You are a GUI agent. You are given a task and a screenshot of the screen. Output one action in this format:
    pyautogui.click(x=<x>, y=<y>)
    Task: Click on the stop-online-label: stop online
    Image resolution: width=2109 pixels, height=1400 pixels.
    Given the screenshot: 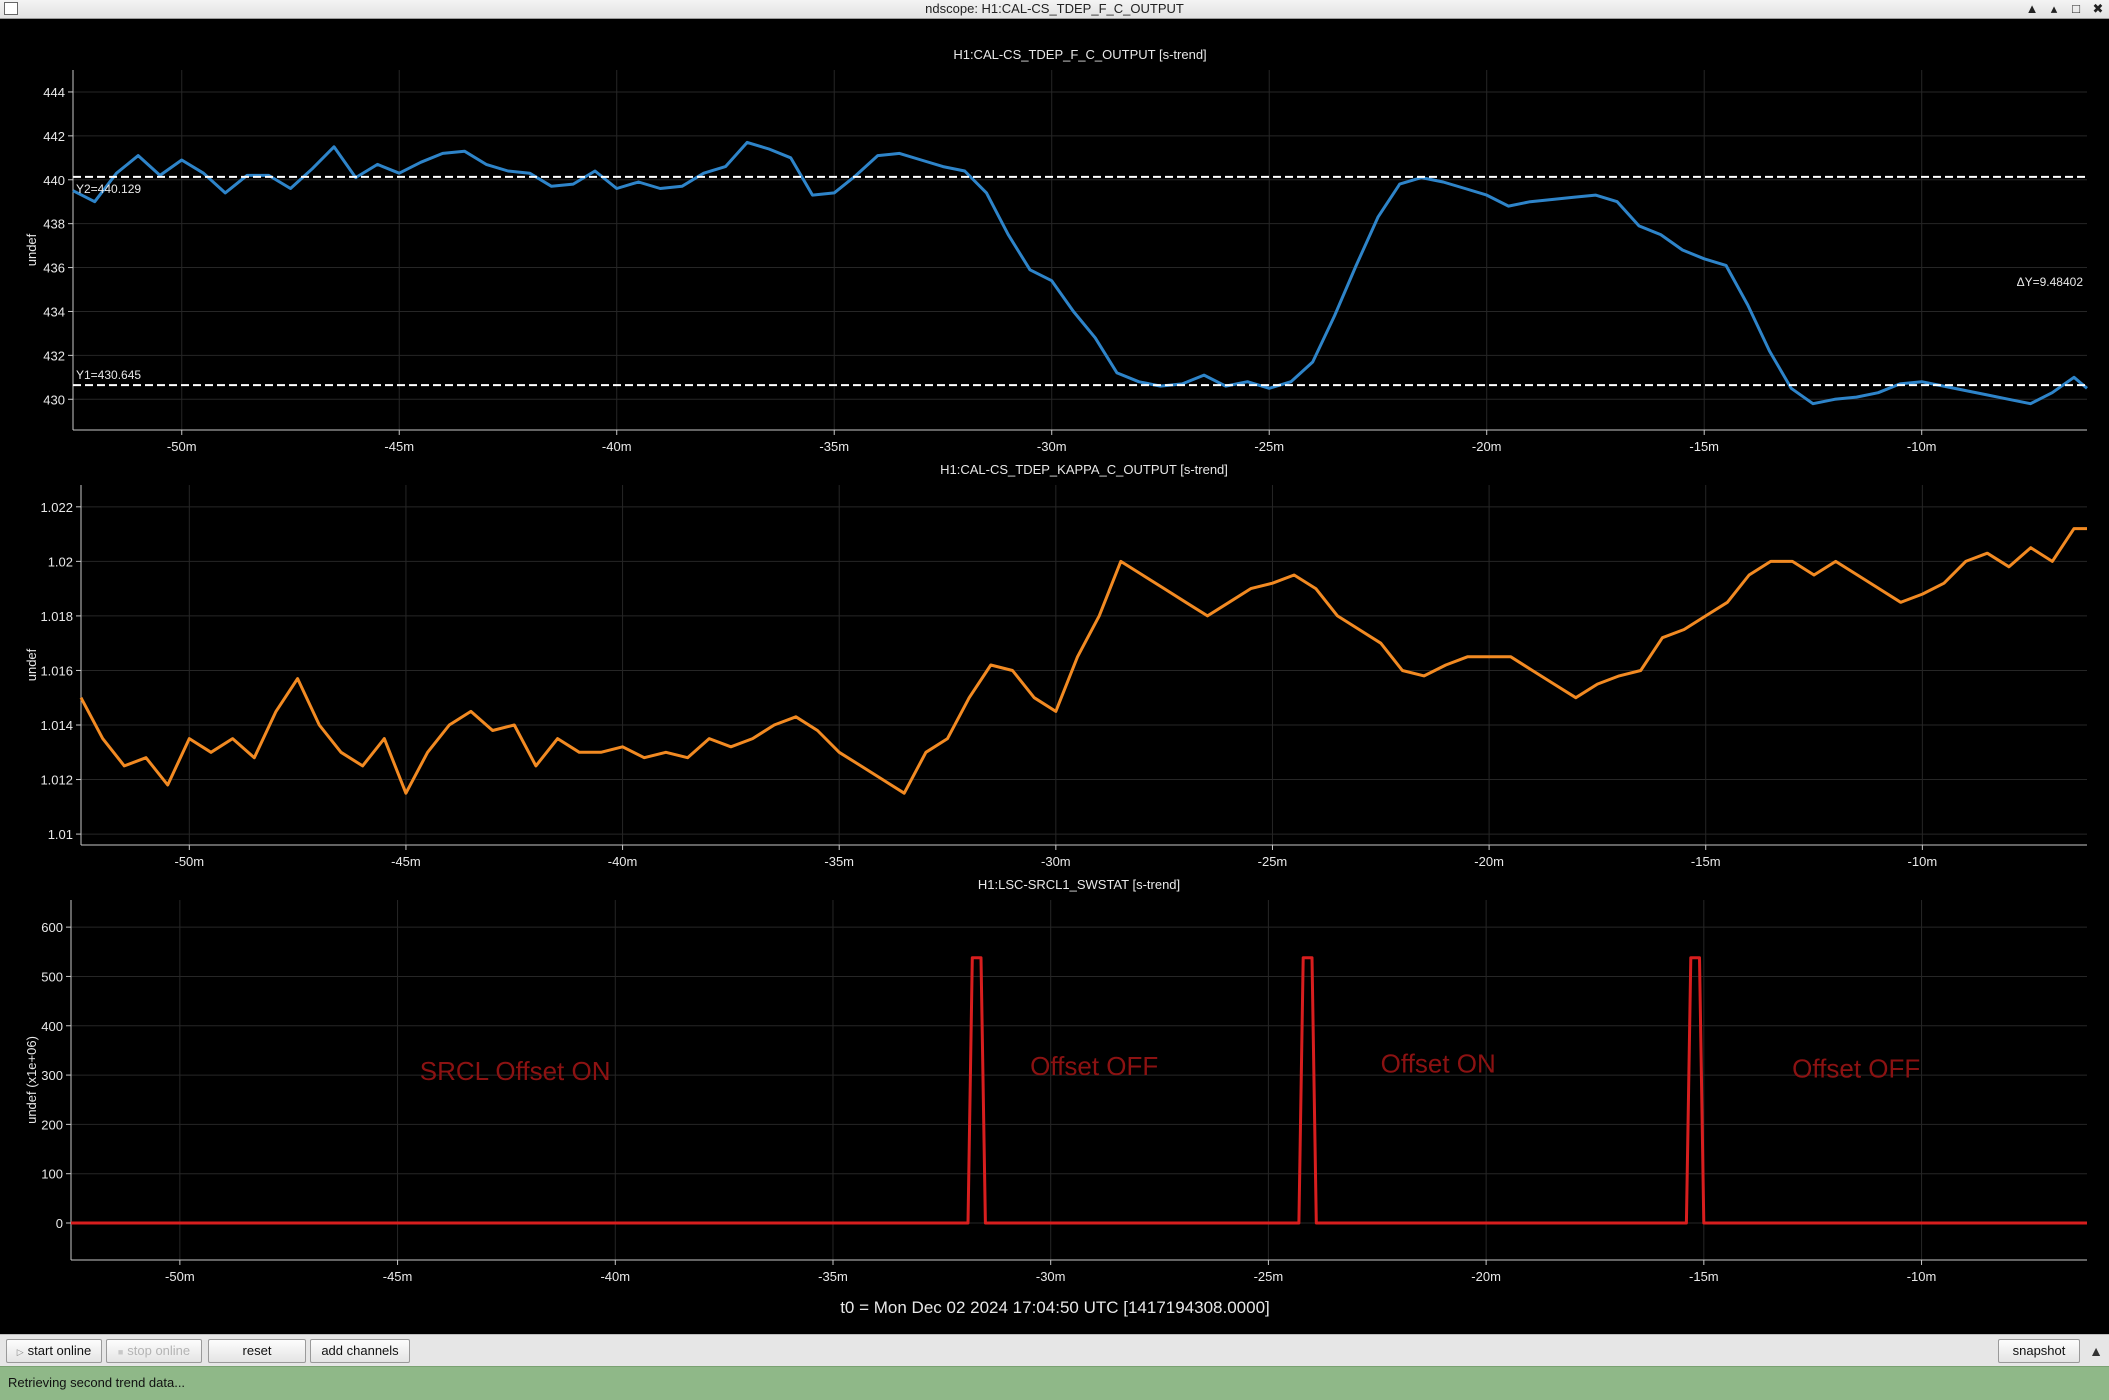 What is the action you would take?
    pyautogui.click(x=159, y=1350)
    